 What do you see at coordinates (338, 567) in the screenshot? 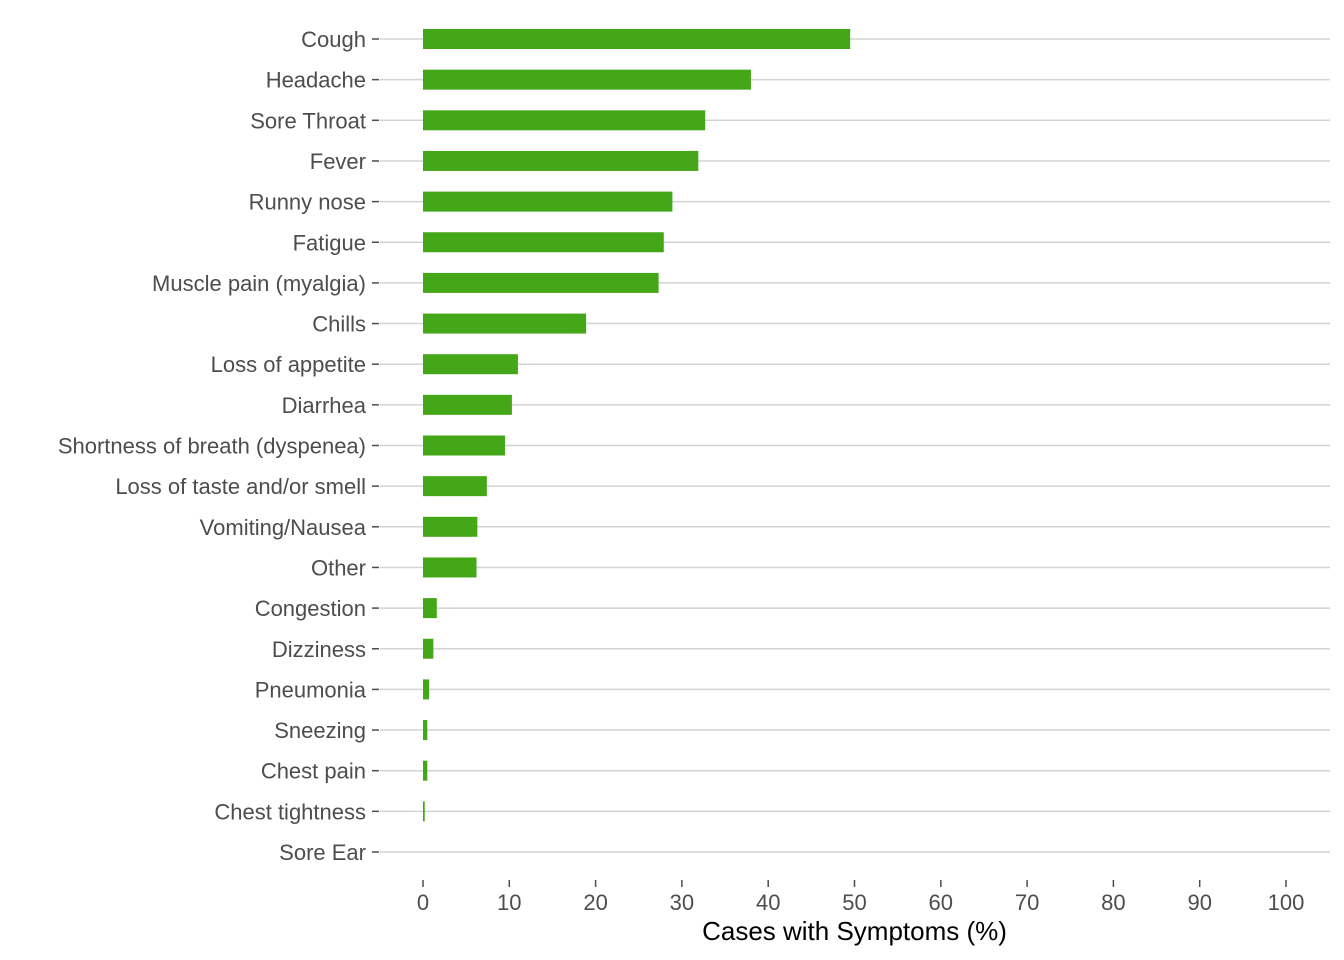
I see `y-tick-label: Other` at bounding box center [338, 567].